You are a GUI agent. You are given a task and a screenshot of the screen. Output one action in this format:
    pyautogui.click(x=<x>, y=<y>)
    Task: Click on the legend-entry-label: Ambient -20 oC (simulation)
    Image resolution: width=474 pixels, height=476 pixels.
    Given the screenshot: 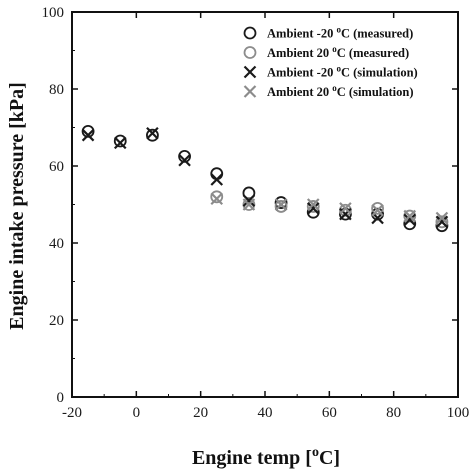 What is the action you would take?
    pyautogui.click(x=342, y=72)
    